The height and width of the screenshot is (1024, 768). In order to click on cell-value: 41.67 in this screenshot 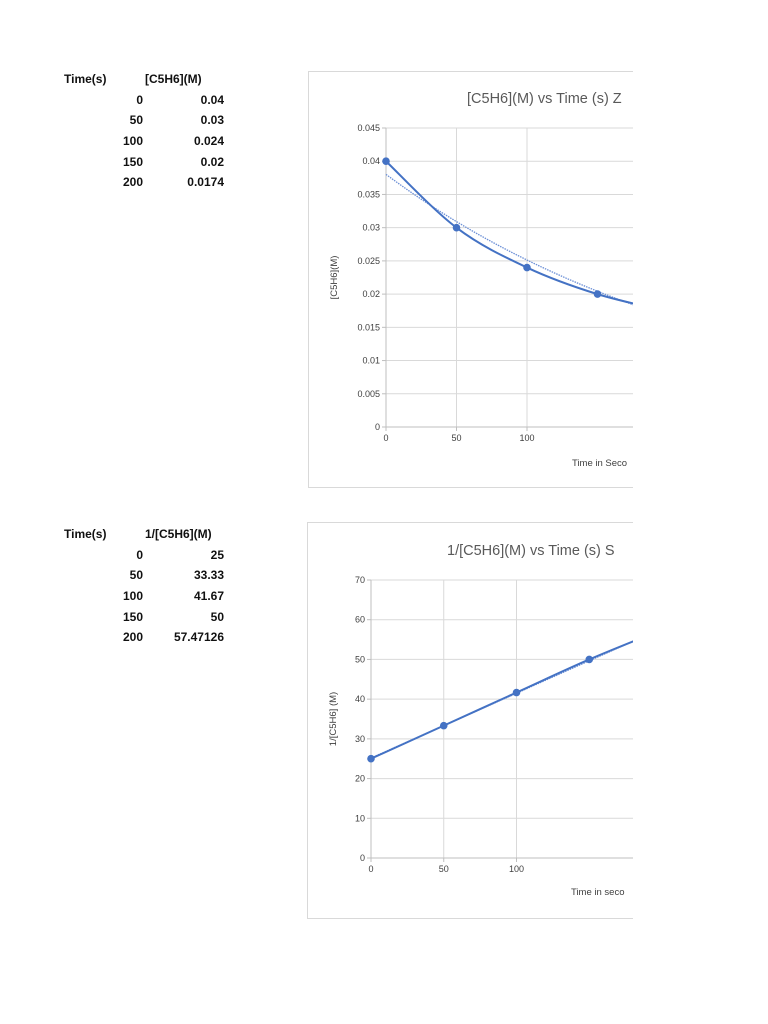, I will do `click(208, 596)`.